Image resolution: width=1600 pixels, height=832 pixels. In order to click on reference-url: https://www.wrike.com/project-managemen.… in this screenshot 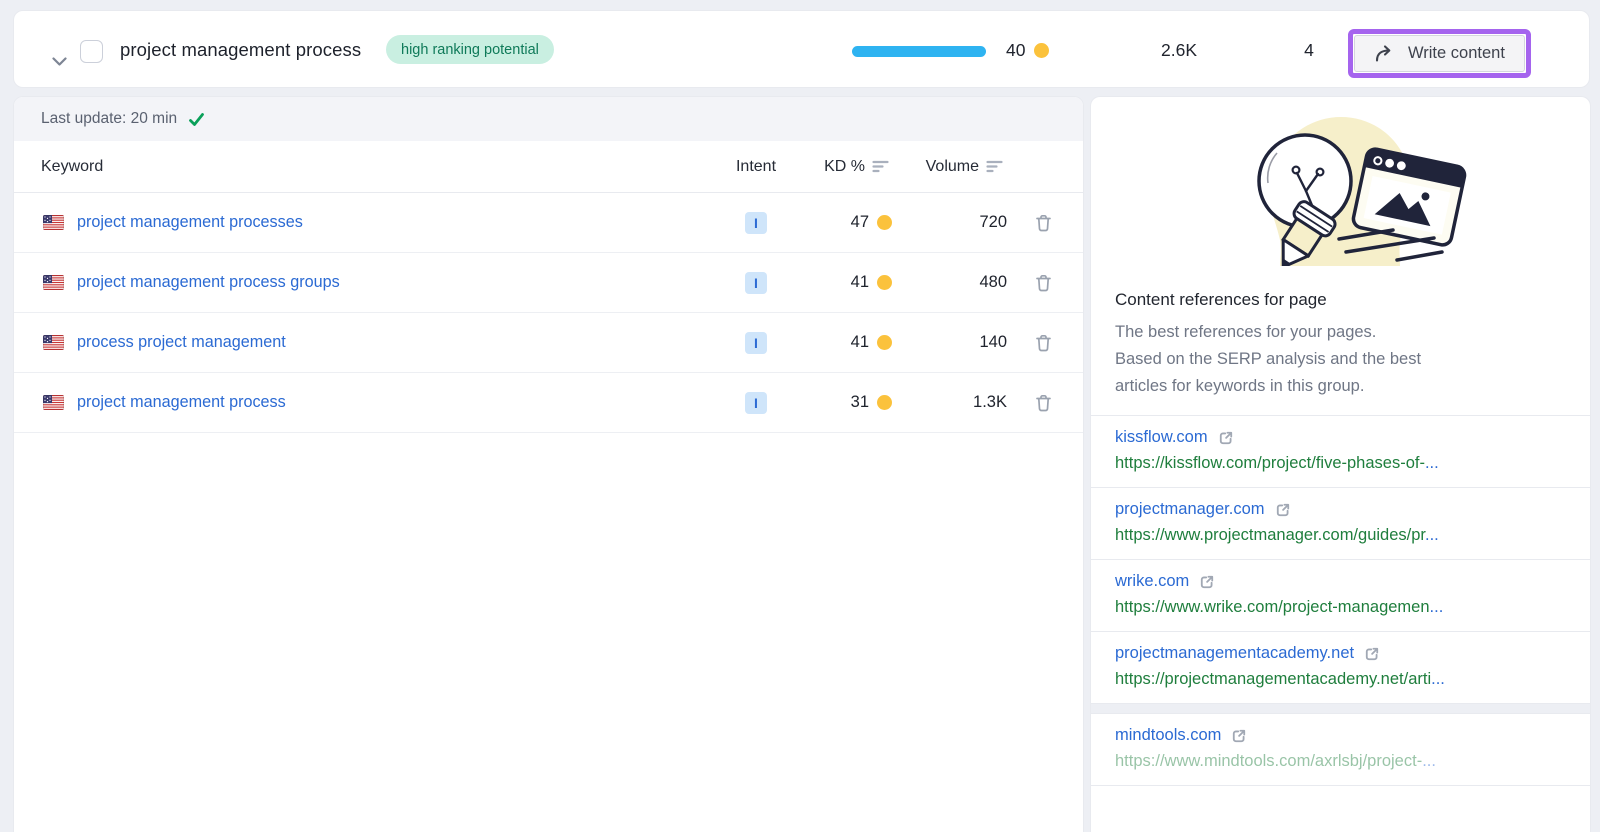, I will do `click(1340, 607)`.